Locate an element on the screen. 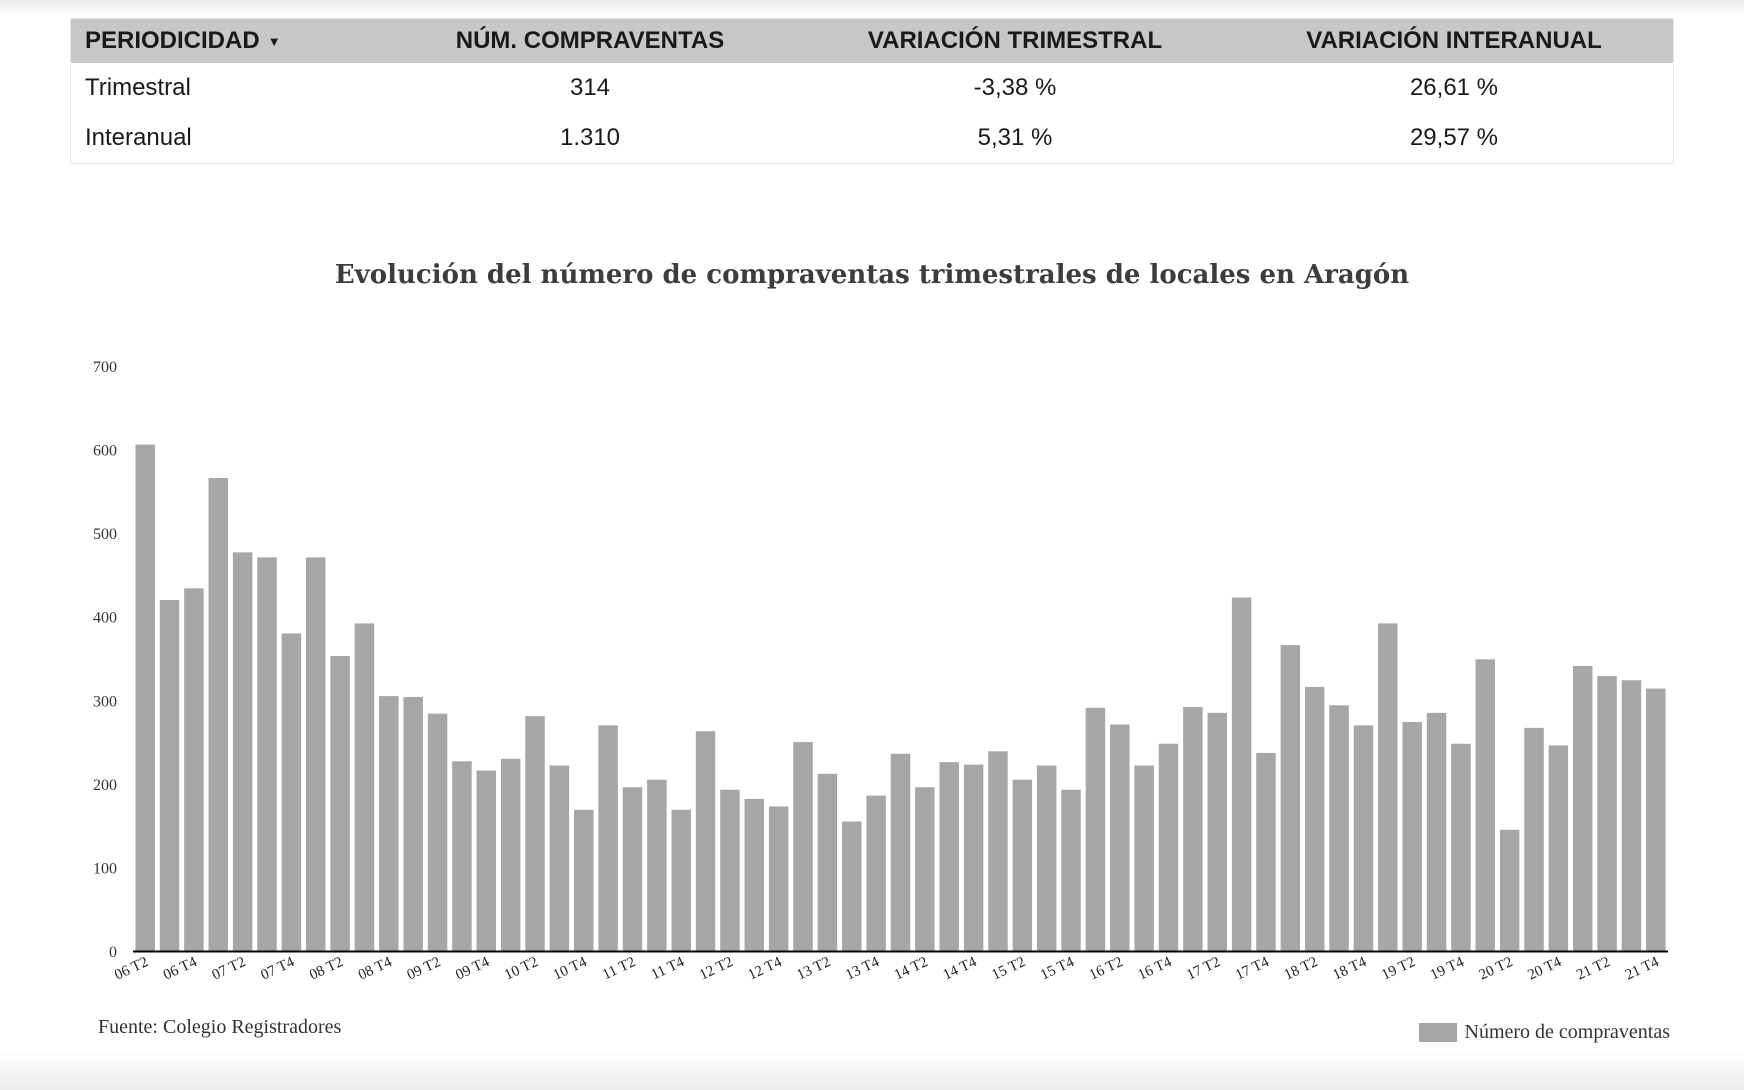 Image resolution: width=1744 pixels, height=1090 pixels. legend-label: Número de compraventas is located at coordinates (1567, 1032).